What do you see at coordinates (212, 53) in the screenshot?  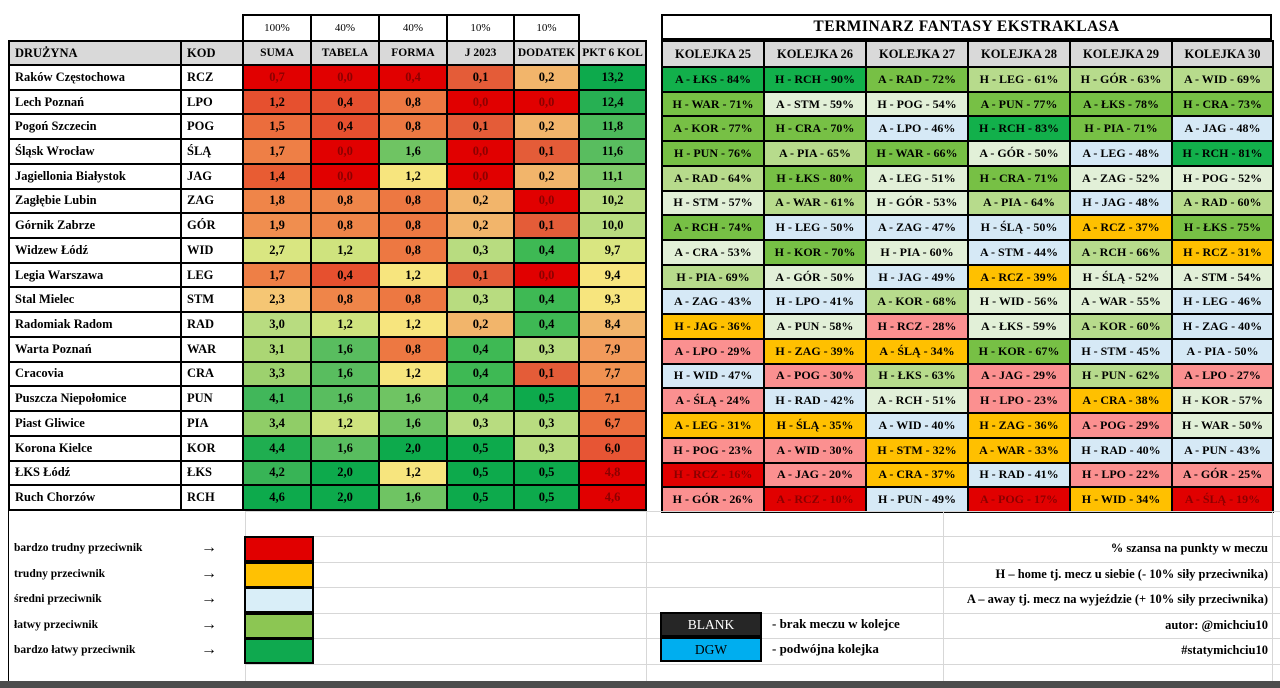 I see `points-header-1: KOD` at bounding box center [212, 53].